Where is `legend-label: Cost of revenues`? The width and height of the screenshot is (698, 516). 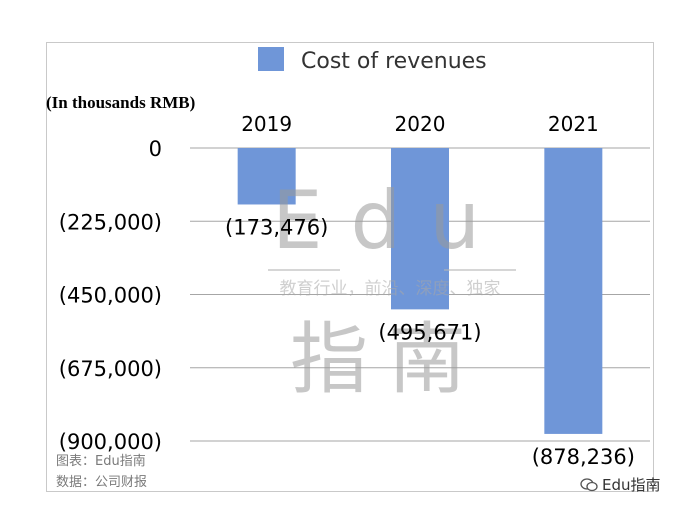
legend-label: Cost of revenues is located at coordinates (394, 61).